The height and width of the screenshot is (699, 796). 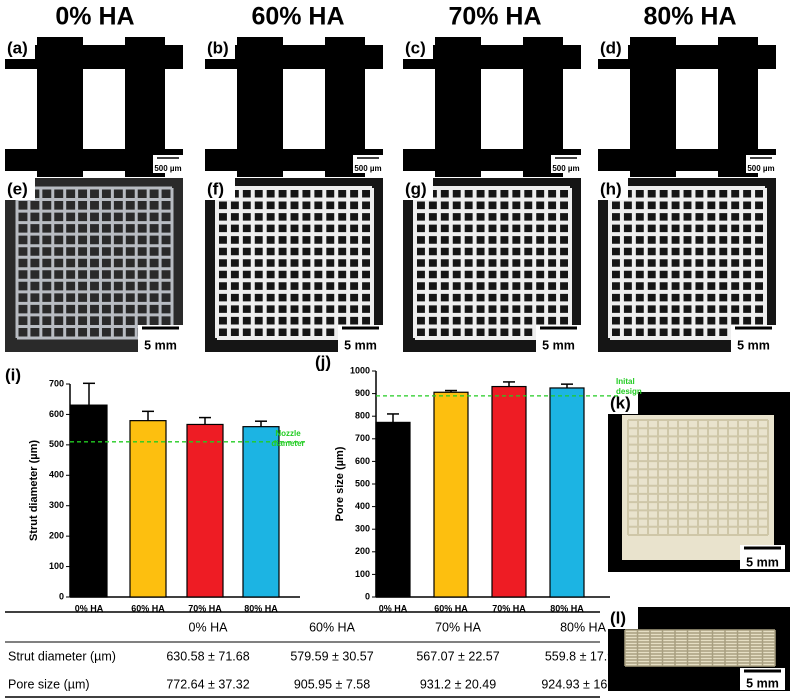 I want to click on x-tick-label: 80% HA, so click(x=261, y=608).